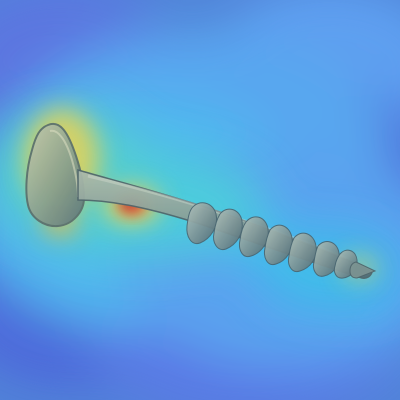 Image resolution: width=400 pixels, height=400 pixels. Describe the element at coordinates (363, 270) in the screenshot. I see `screw-tip` at that location.